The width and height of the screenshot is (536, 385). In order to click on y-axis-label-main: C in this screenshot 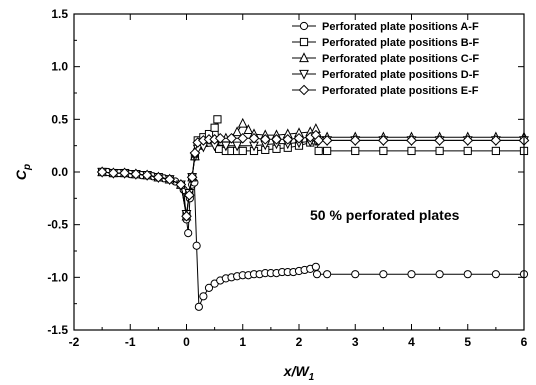, I will do `click(21, 174)`.